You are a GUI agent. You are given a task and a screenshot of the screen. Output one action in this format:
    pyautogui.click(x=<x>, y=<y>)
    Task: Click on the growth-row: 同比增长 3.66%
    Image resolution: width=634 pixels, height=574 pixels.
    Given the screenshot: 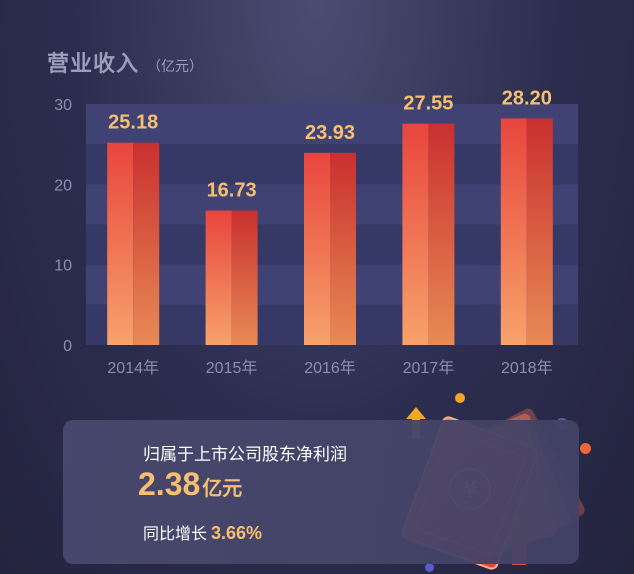 What is the action you would take?
    pyautogui.click(x=202, y=532)
    